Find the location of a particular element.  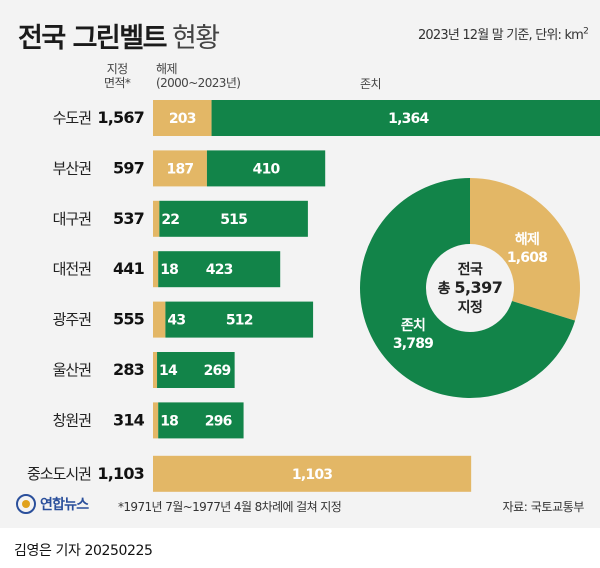

total-value-row-7: 1,103 is located at coordinates (120, 473).